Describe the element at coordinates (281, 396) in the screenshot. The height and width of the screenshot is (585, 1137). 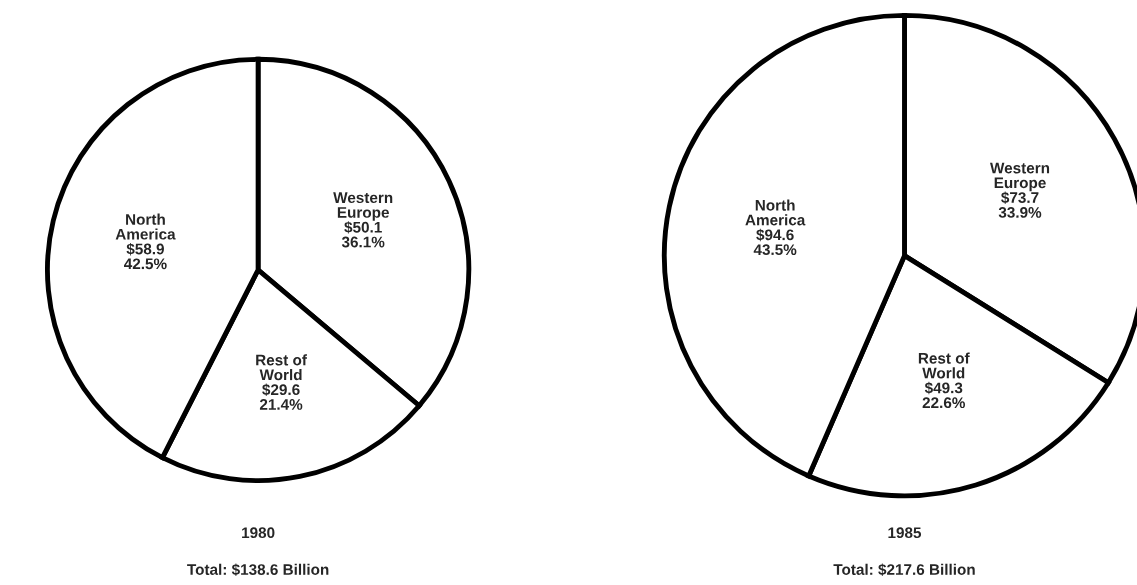
I see `data-label: $29.6 21.4%` at that location.